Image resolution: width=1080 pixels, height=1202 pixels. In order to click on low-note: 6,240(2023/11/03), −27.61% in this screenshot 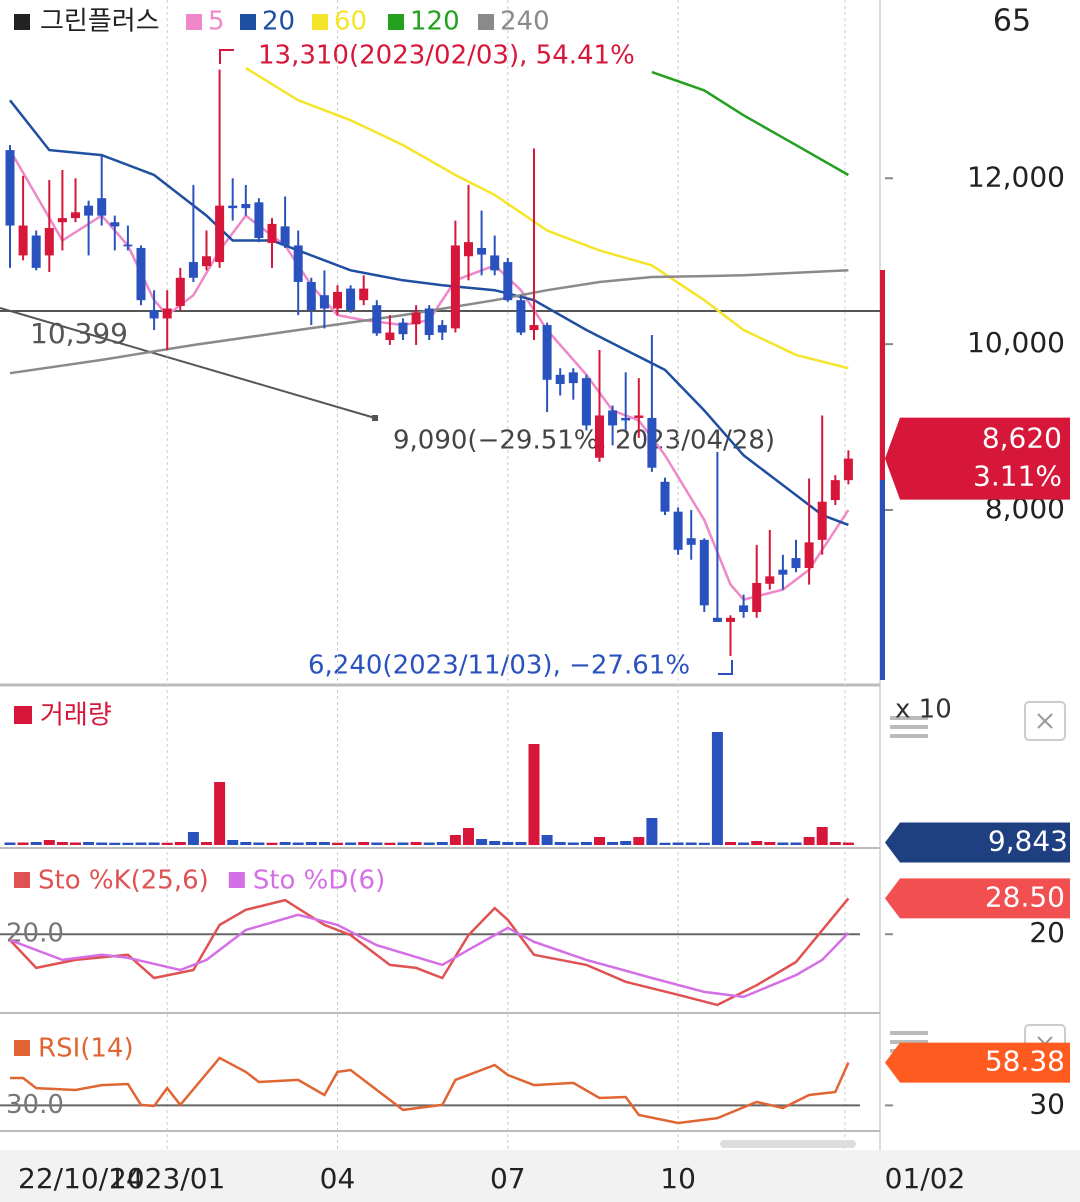, I will do `click(499, 666)`.